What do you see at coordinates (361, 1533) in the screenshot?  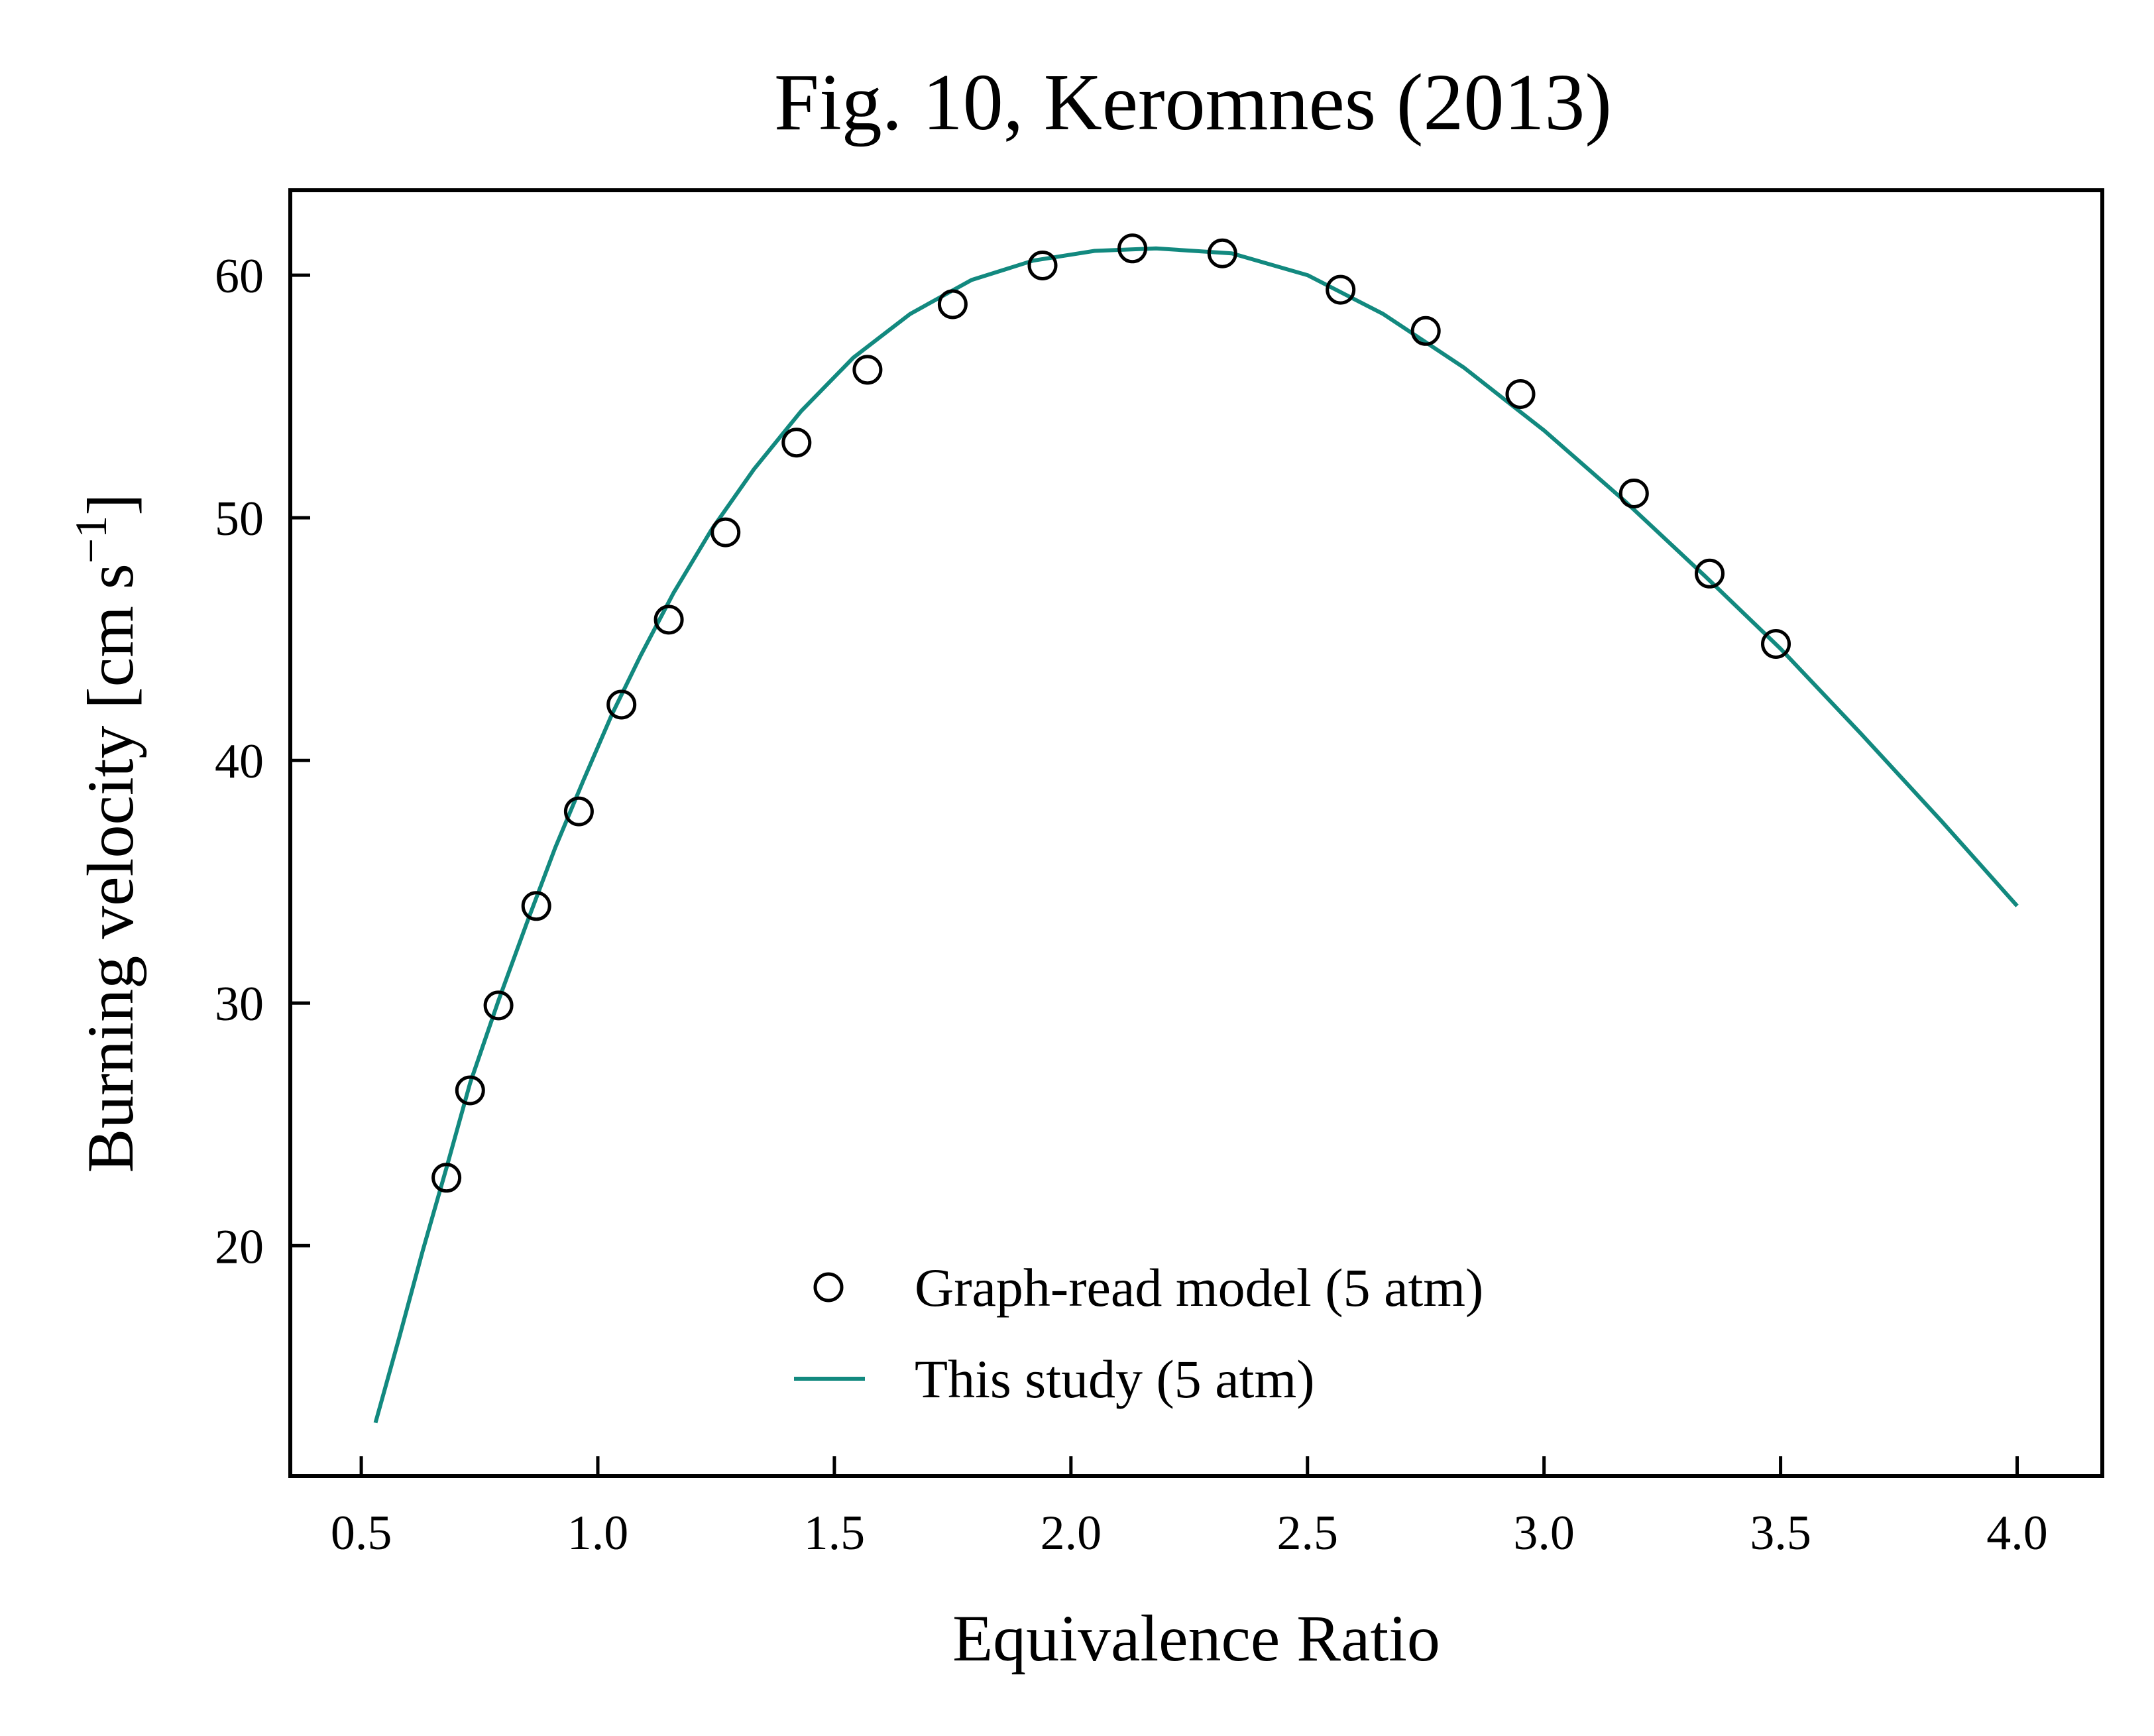 I see `x-tick-label: 0.5` at bounding box center [361, 1533].